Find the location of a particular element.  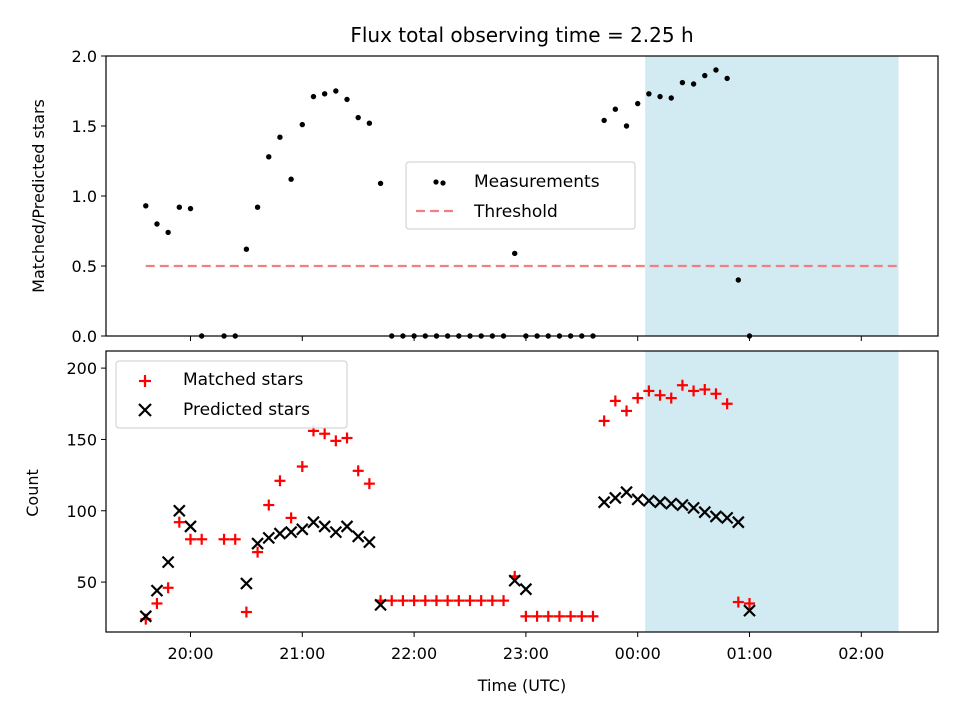

x-axis-label: Time (UTC) is located at coordinates (521, 685).